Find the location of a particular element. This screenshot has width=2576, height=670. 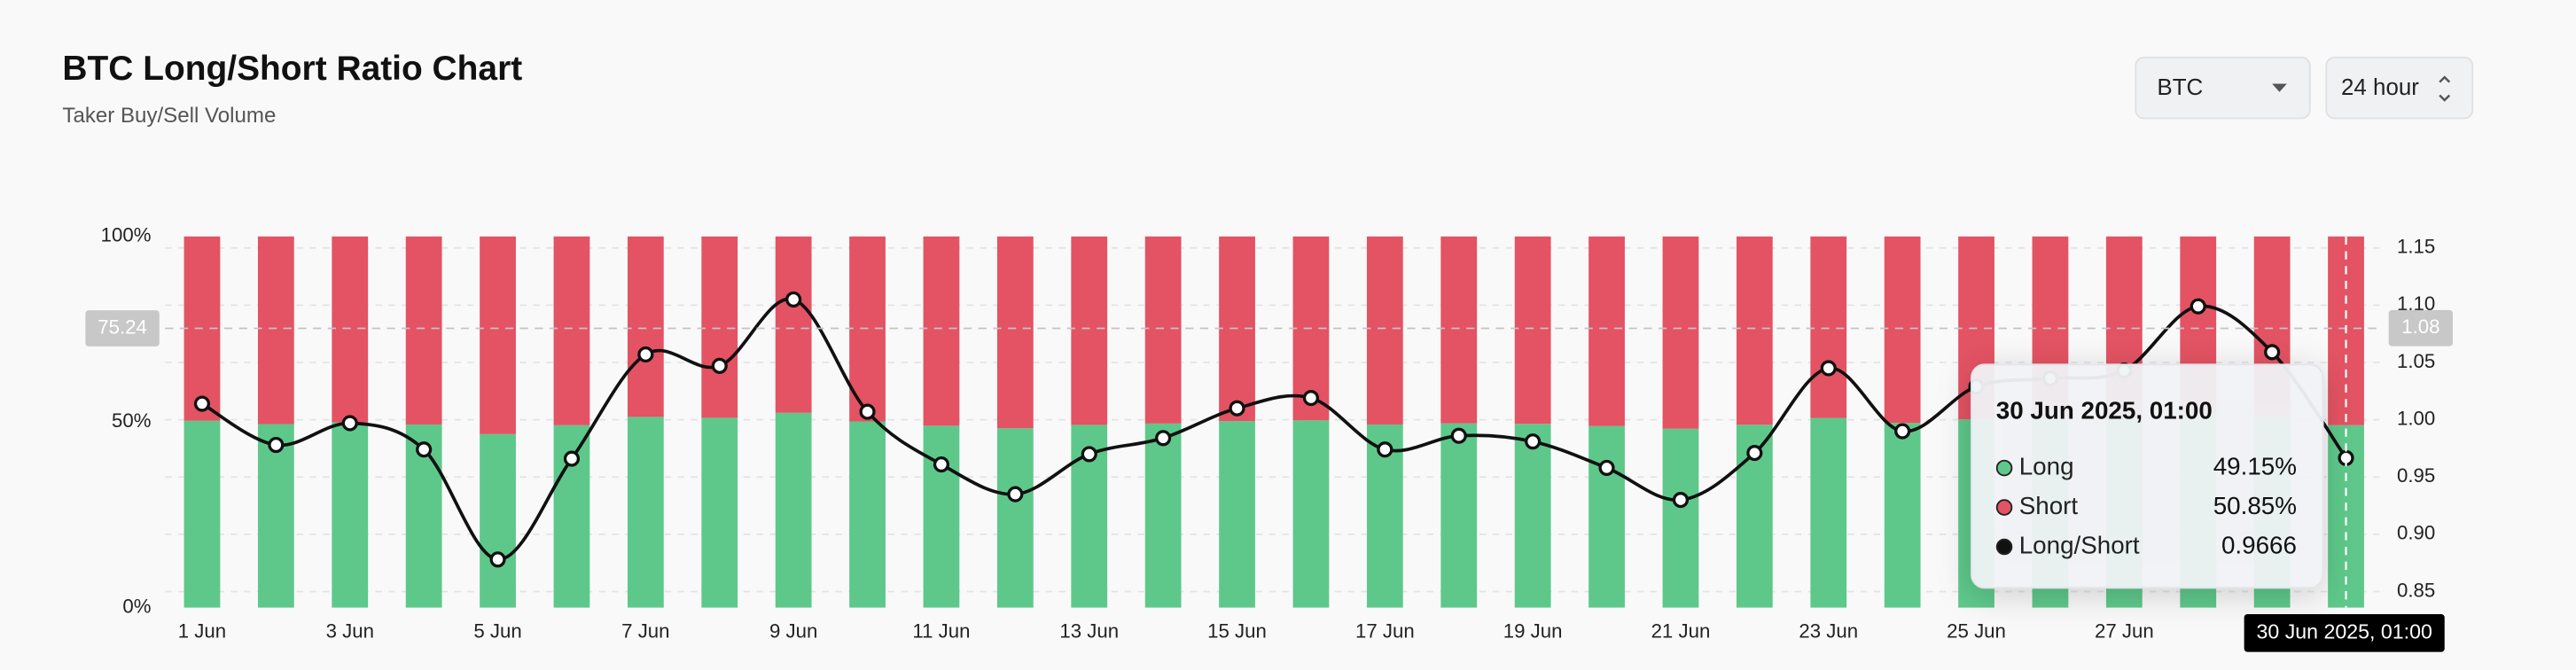

x-tick-label: 27 Jun is located at coordinates (2124, 631).